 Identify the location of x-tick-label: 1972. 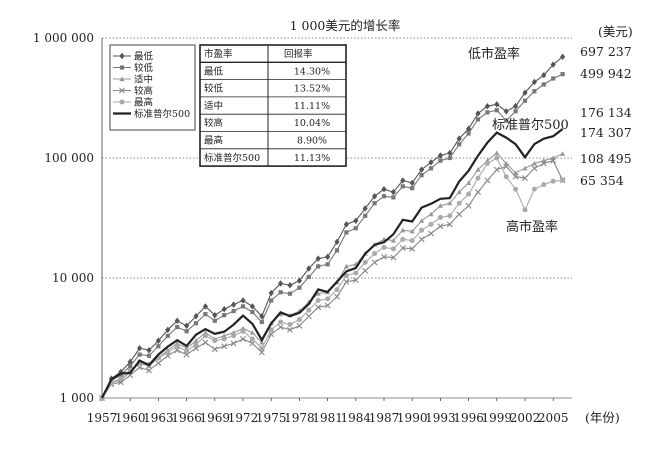
(243, 418).